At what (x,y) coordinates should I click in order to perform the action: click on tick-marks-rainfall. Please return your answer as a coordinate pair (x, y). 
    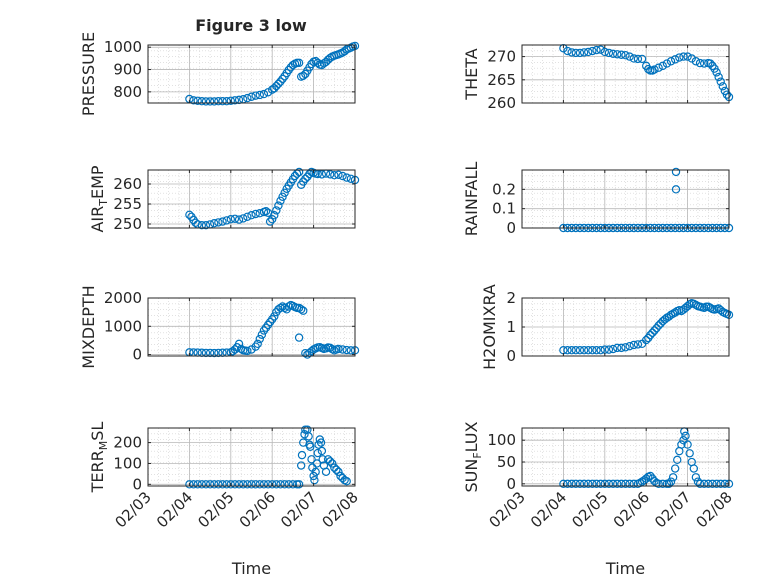
    Looking at the image, I should click on (625, 199).